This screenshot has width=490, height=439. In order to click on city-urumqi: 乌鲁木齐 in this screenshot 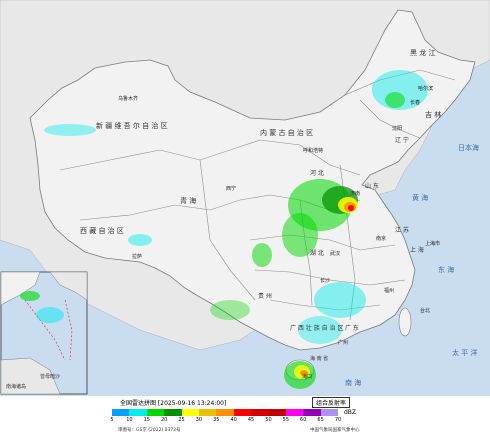, I will do `click(128, 98)`.